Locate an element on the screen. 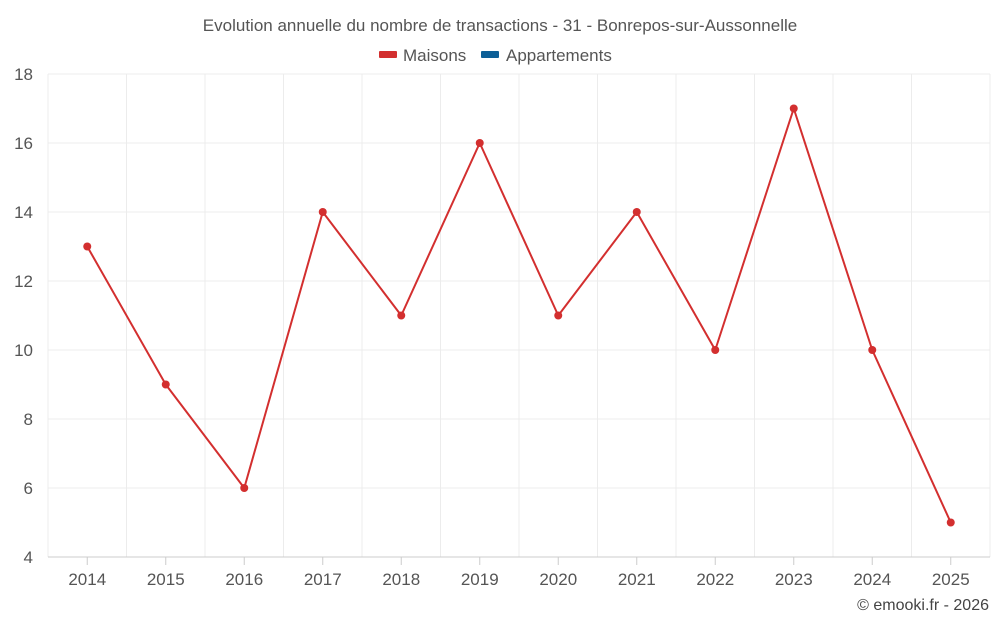  y-tick-label: 8 is located at coordinates (28, 419).